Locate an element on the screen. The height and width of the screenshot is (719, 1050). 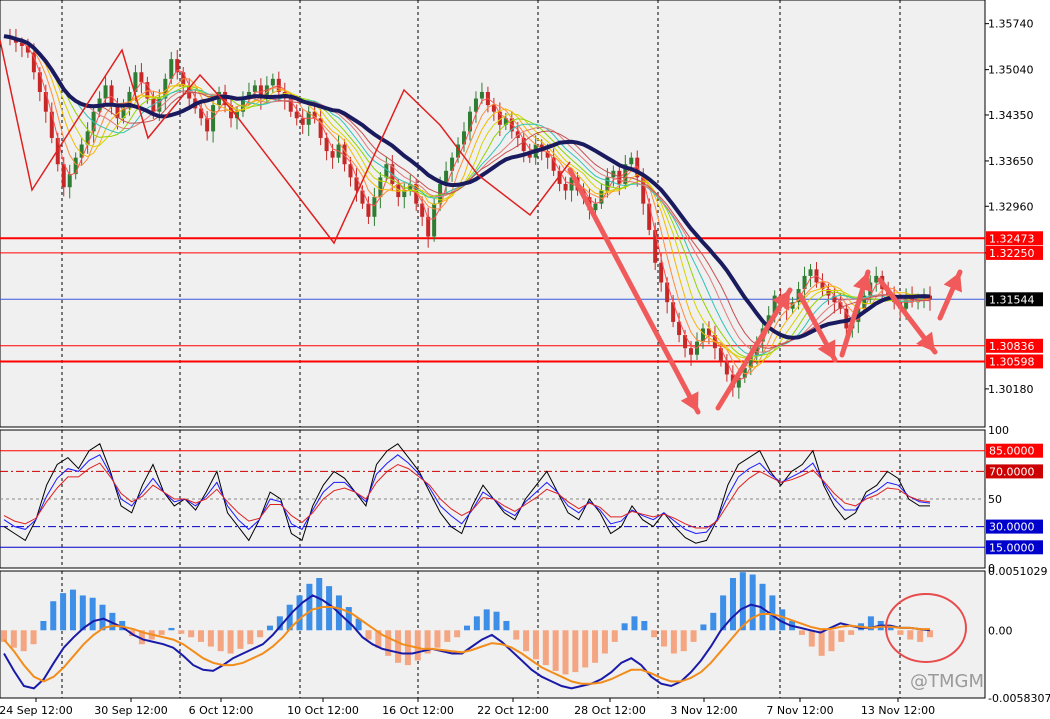
current-price-label: 1.31544 is located at coordinates (1012, 299).